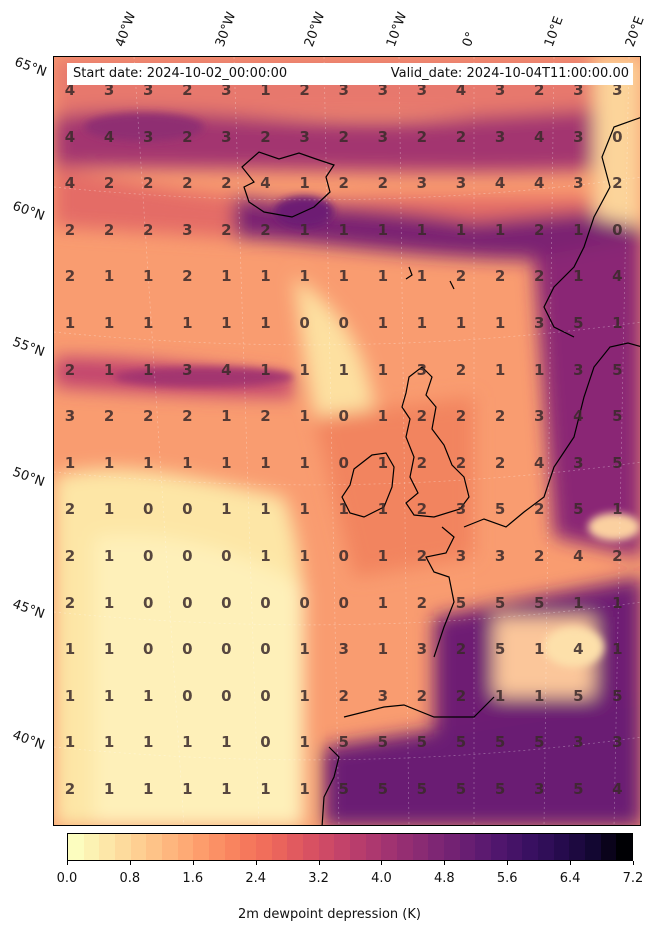 The height and width of the screenshot is (936, 659). What do you see at coordinates (554, 32) in the screenshot?
I see `lon-label: 10°E` at bounding box center [554, 32].